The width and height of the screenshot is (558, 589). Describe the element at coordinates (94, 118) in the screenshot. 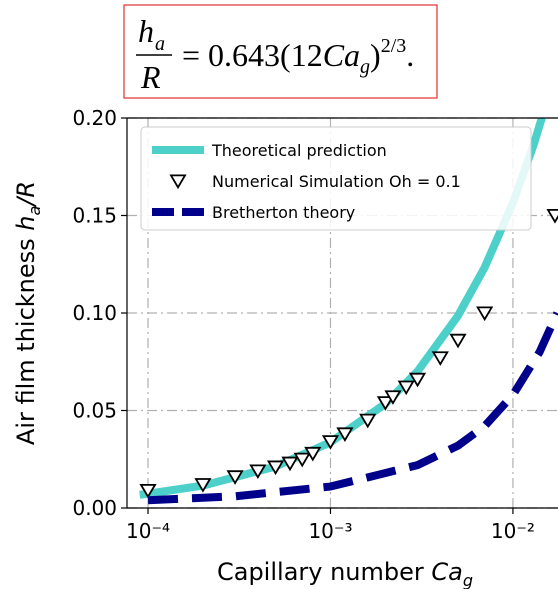

I see `y-tick-label: 0.20` at that location.